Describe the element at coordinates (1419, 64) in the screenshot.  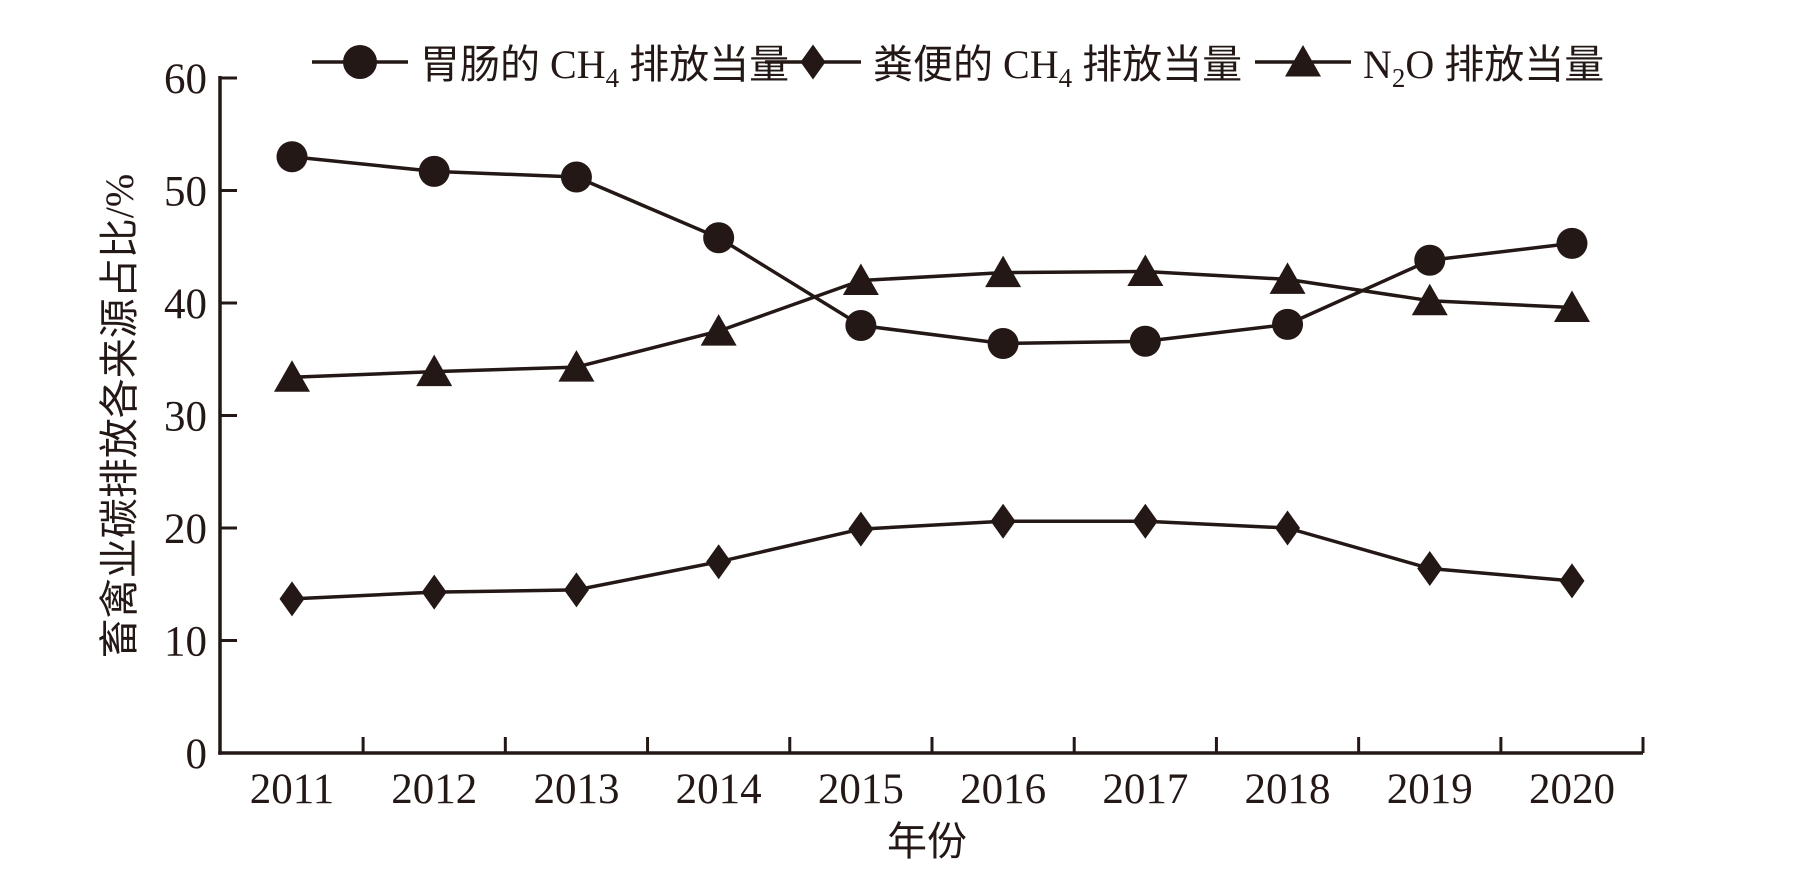
I see `label-run: O` at that location.